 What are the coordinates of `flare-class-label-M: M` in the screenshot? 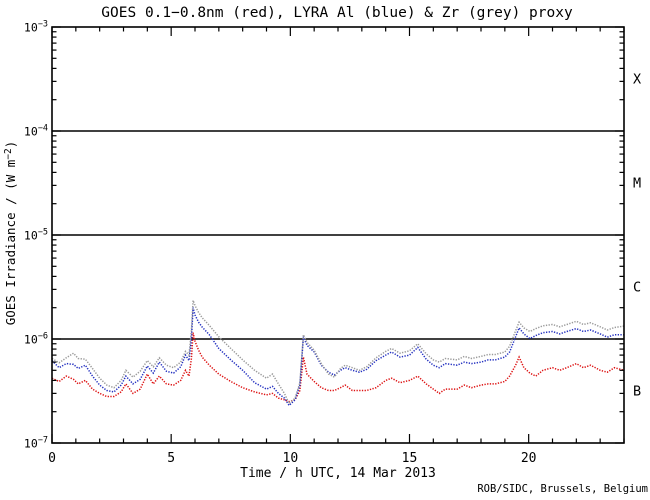 It's located at (637, 184).